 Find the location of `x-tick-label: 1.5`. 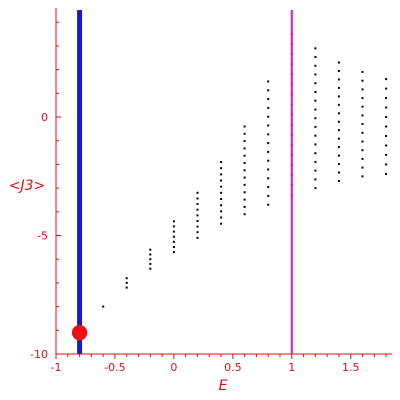

x-tick-label: 1.5 is located at coordinates (351, 367).